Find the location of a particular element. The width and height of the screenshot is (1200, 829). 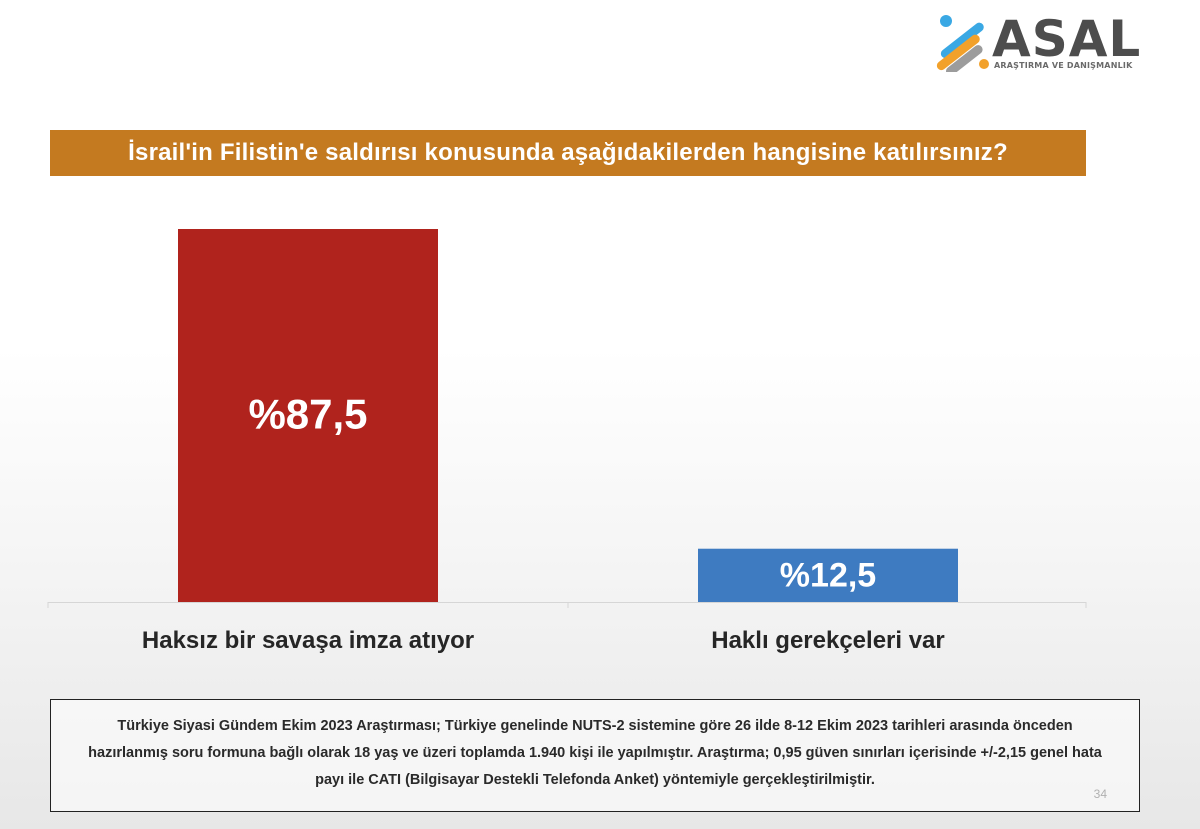

page-number: 34 is located at coordinates (1100, 794).